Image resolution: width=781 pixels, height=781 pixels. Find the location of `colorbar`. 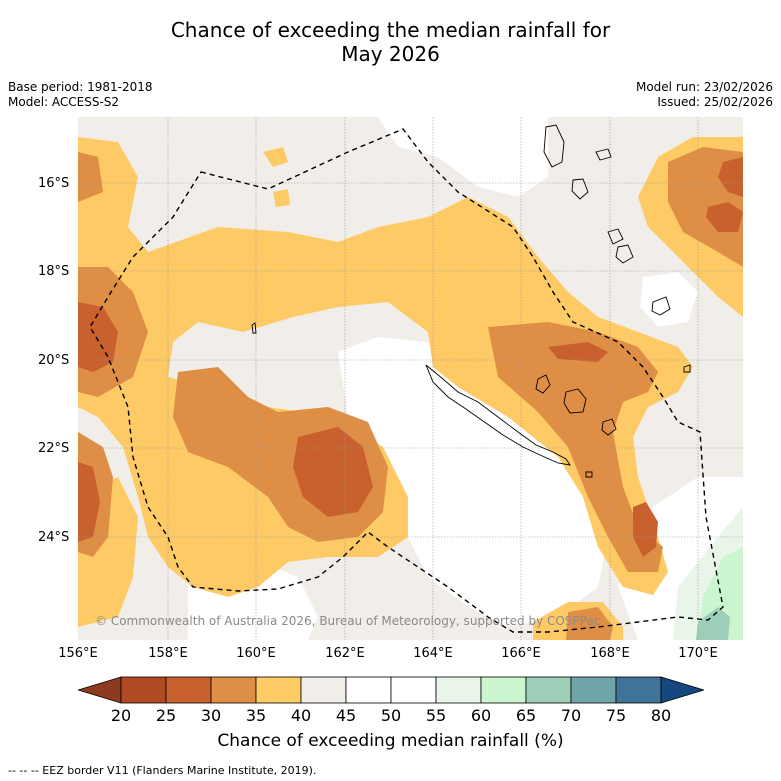

colorbar is located at coordinates (391, 692).